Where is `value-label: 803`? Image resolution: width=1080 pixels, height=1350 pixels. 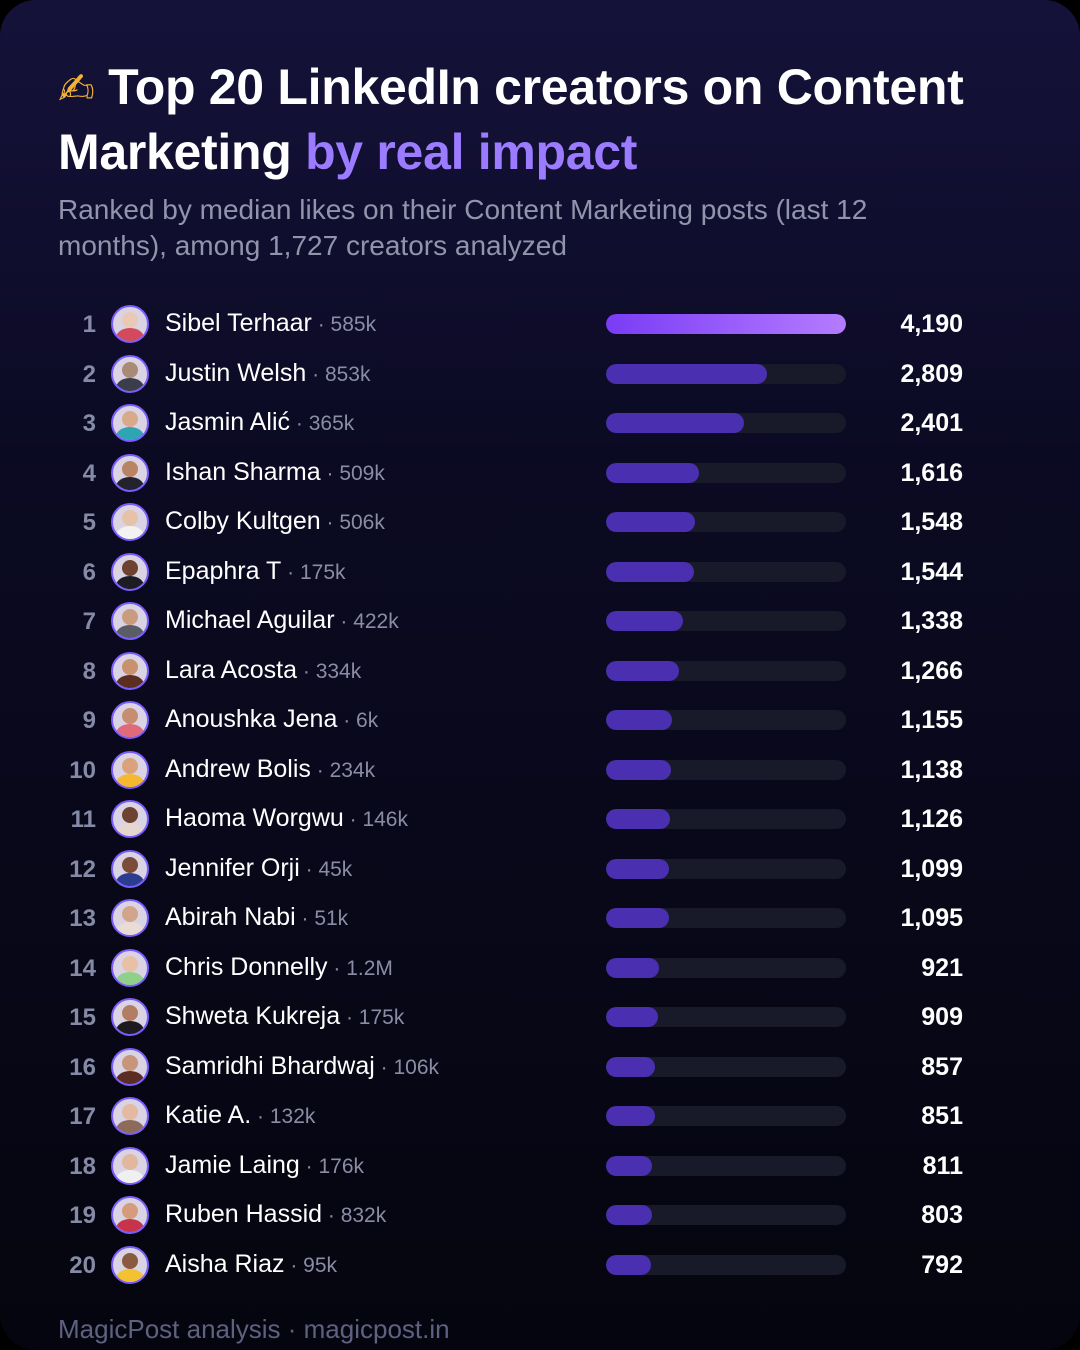
value-label: 803 is located at coordinates (942, 1215).